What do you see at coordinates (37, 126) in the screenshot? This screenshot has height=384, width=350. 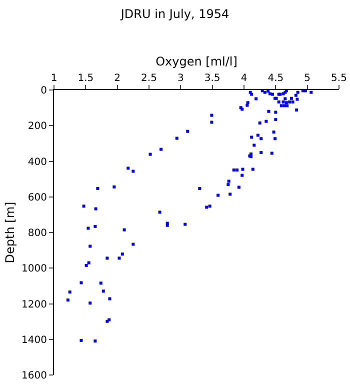 I see `y-tick-label: 200` at bounding box center [37, 126].